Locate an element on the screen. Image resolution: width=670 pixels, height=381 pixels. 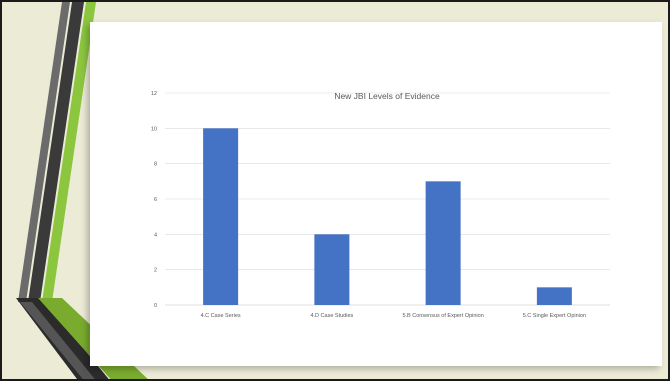
y-tick-label: 8 is located at coordinates (155, 165).